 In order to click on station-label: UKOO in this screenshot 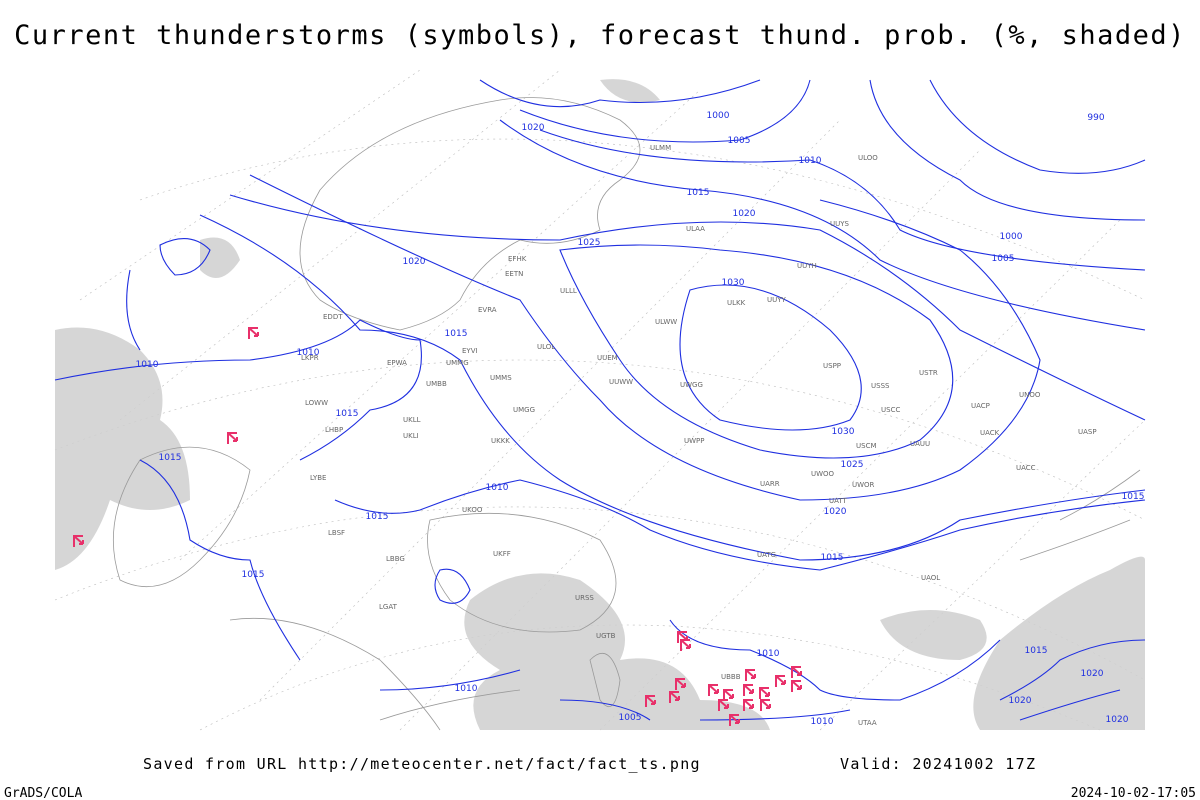, I will do `click(472, 510)`.